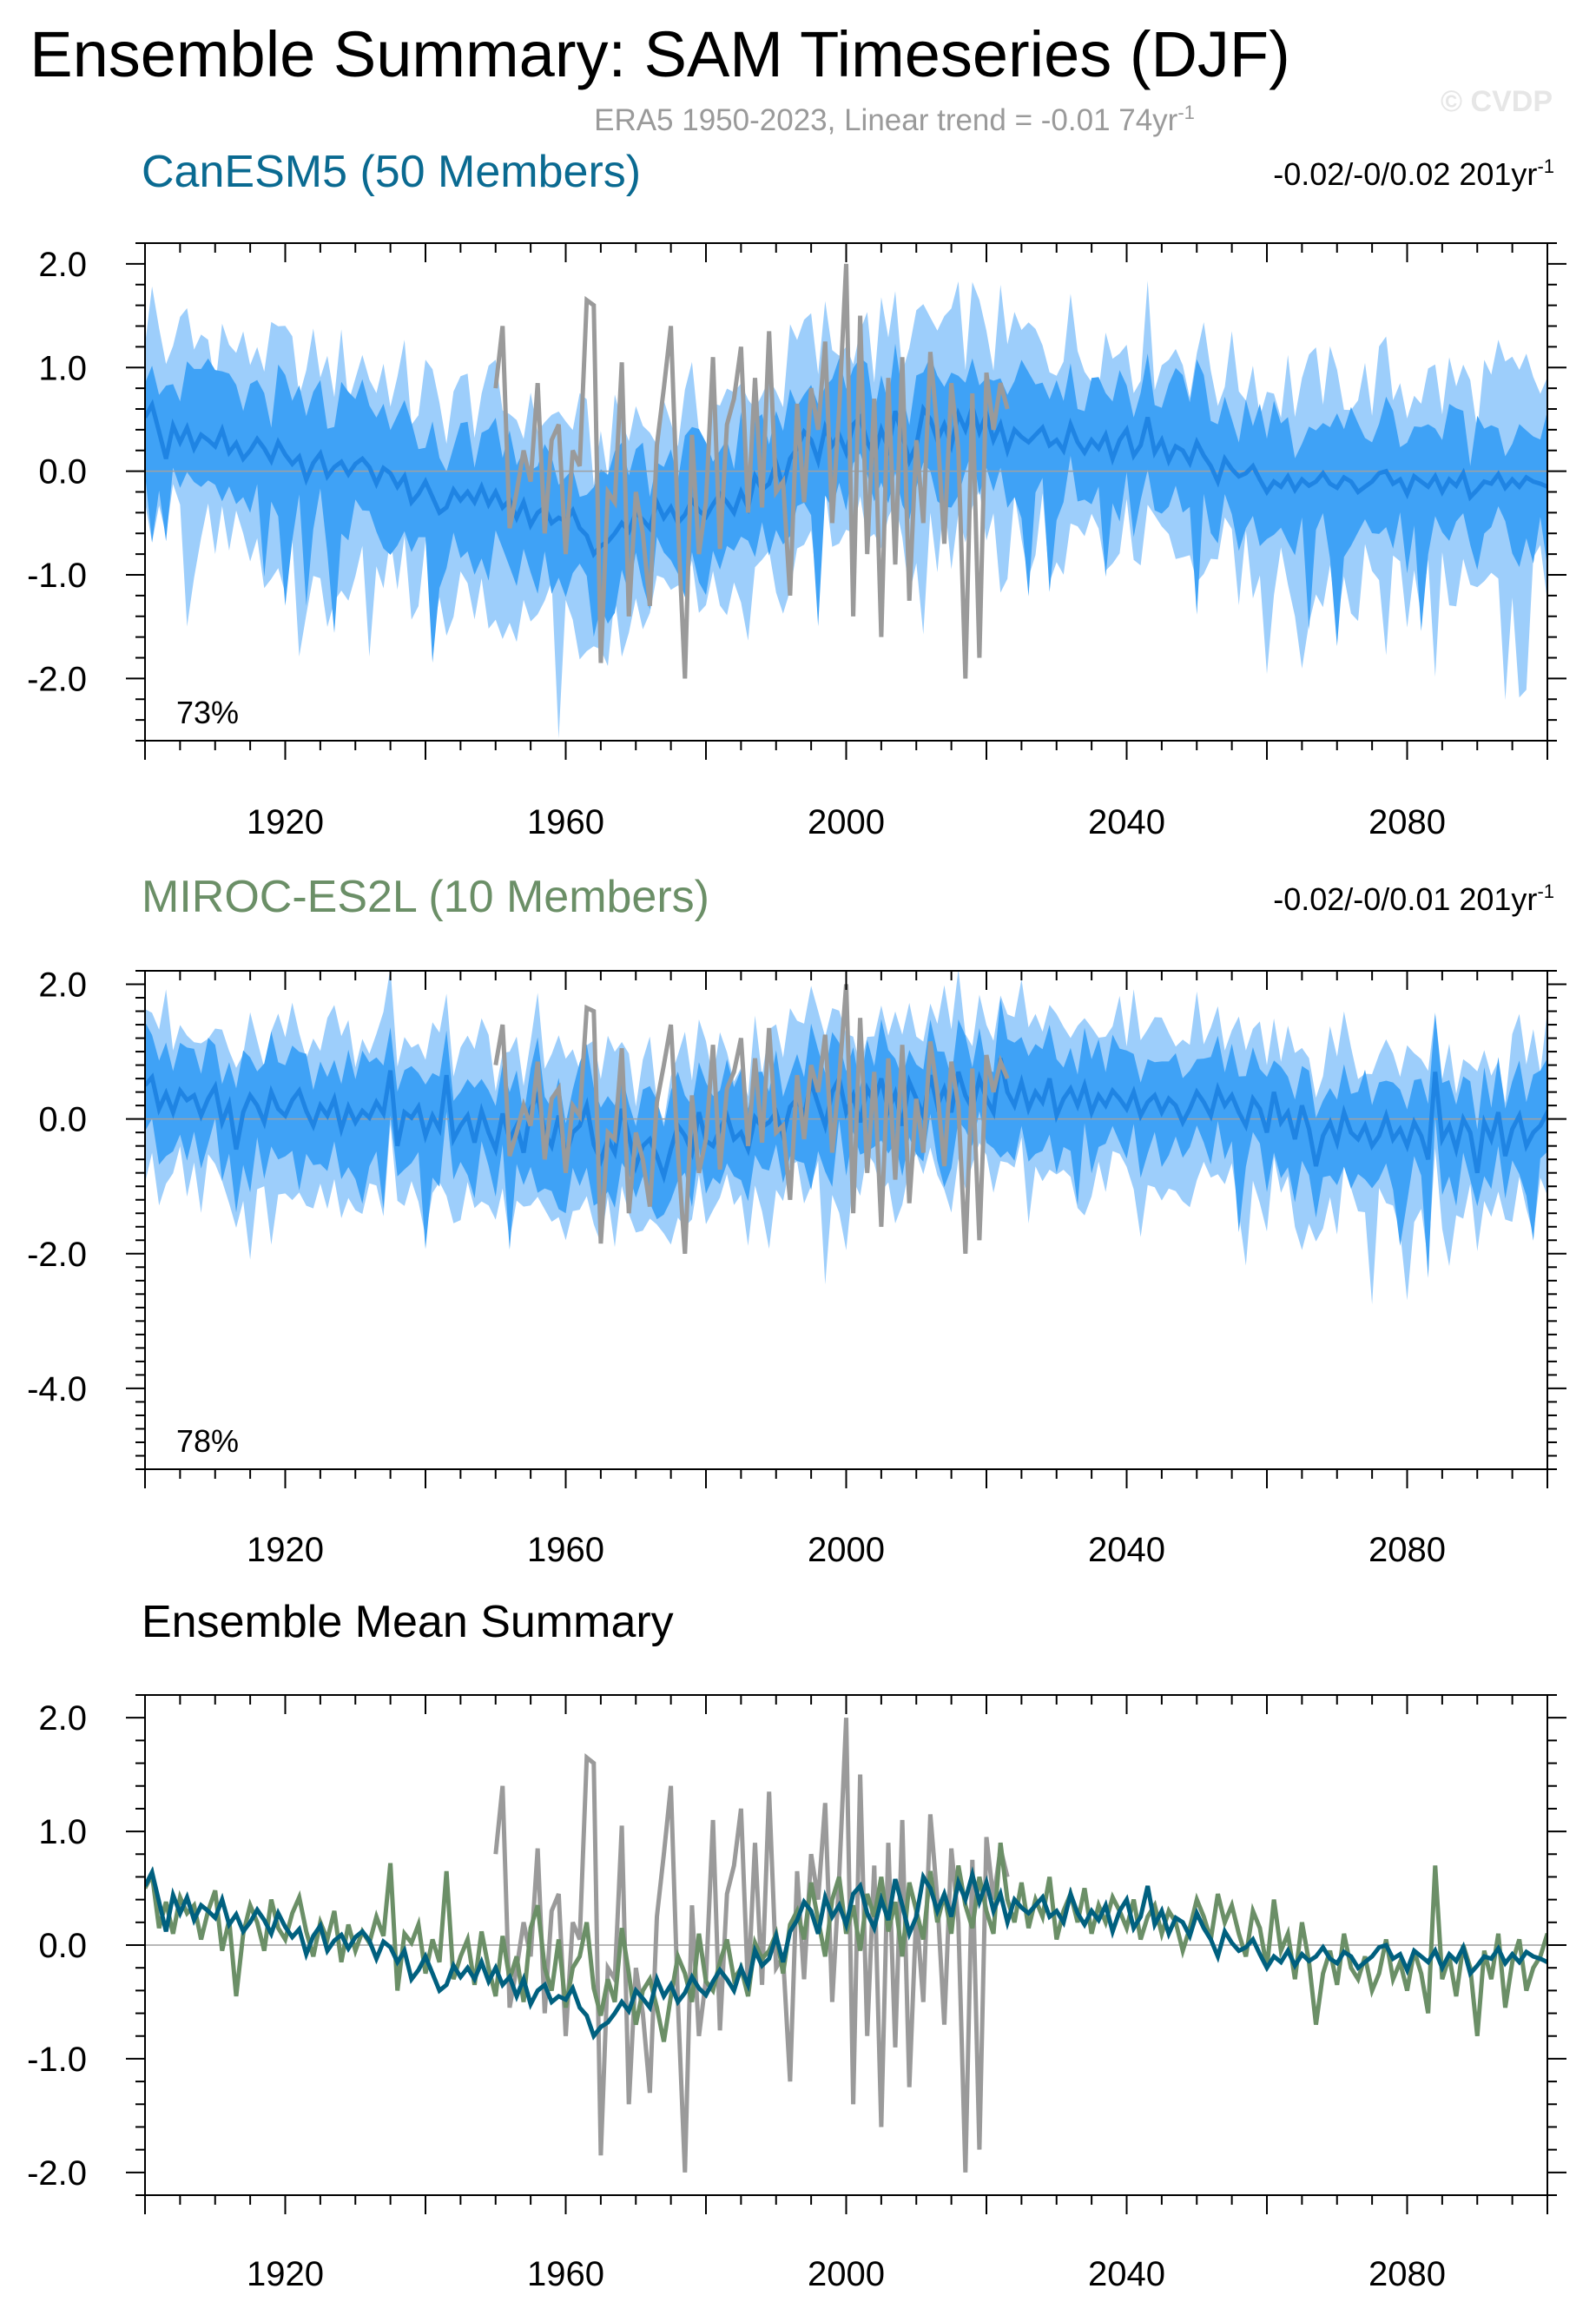  What do you see at coordinates (408, 1622) in the screenshot?
I see `panel-title: Ensemble Mean Summary` at bounding box center [408, 1622].